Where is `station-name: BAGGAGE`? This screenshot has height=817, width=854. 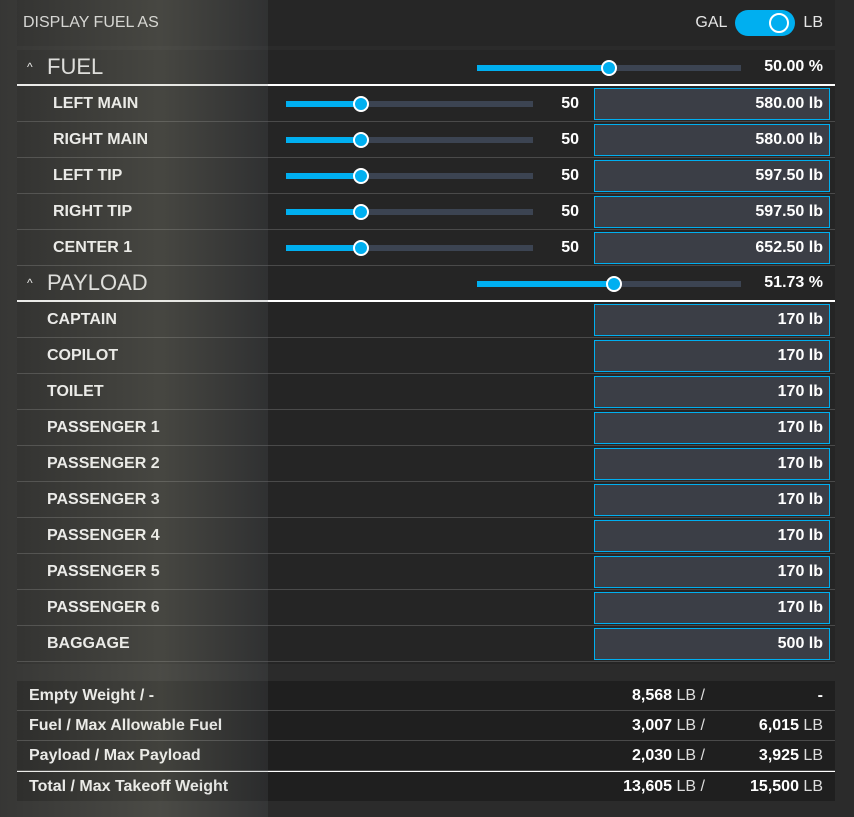
station-name: BAGGAGE is located at coordinates (88, 643).